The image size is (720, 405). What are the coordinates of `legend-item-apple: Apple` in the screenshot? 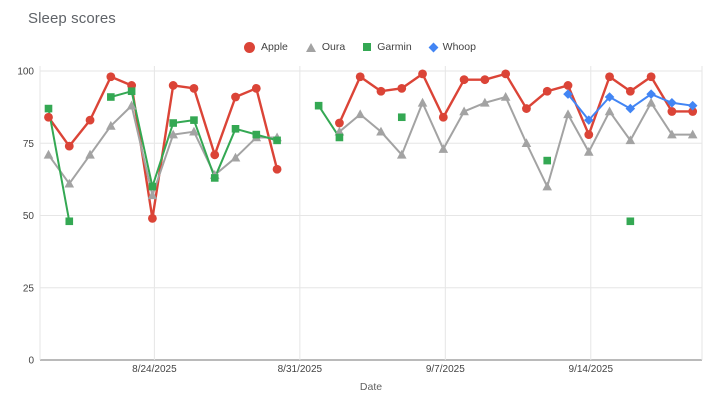 It's located at (266, 47).